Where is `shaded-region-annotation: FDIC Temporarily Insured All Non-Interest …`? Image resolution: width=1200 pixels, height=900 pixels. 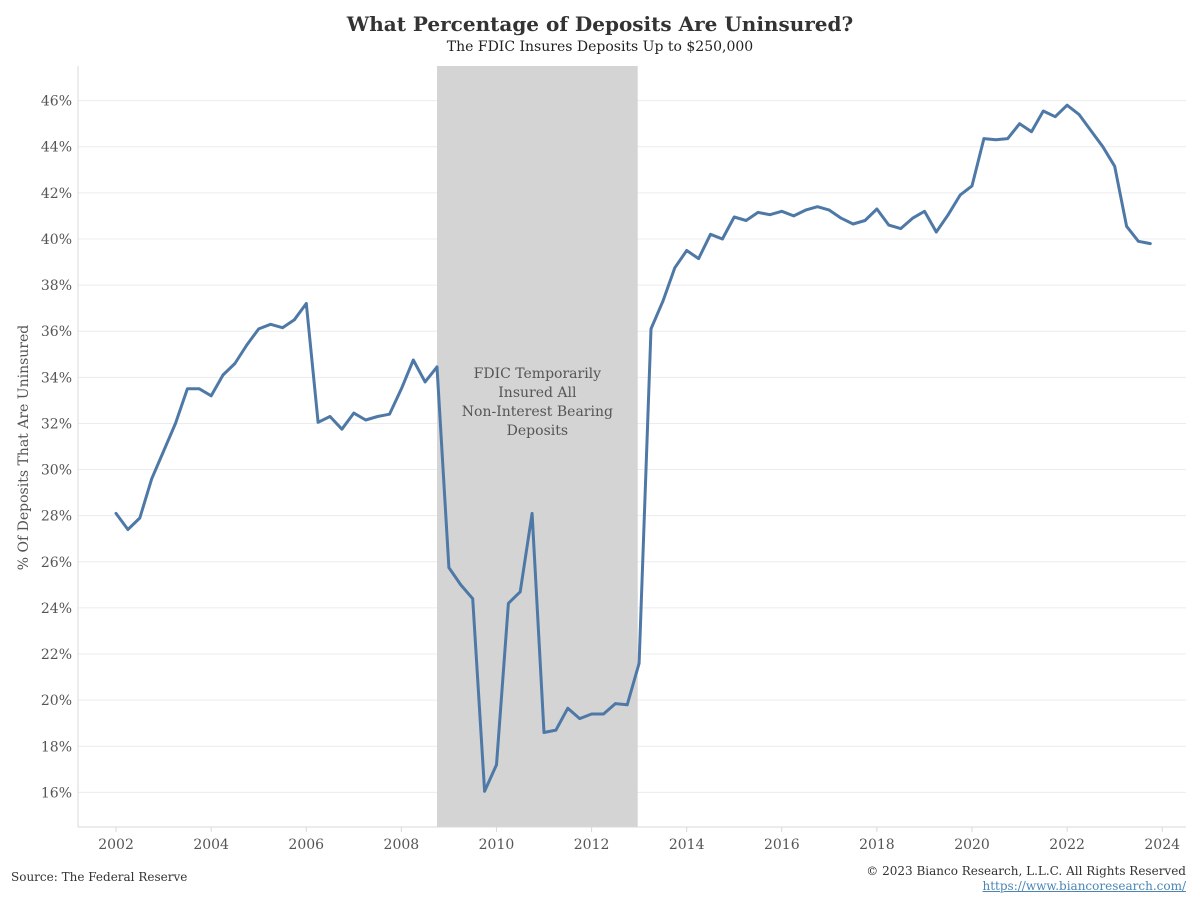 shaded-region-annotation: FDIC Temporarily Insured All Non-Interest … is located at coordinates (537, 402).